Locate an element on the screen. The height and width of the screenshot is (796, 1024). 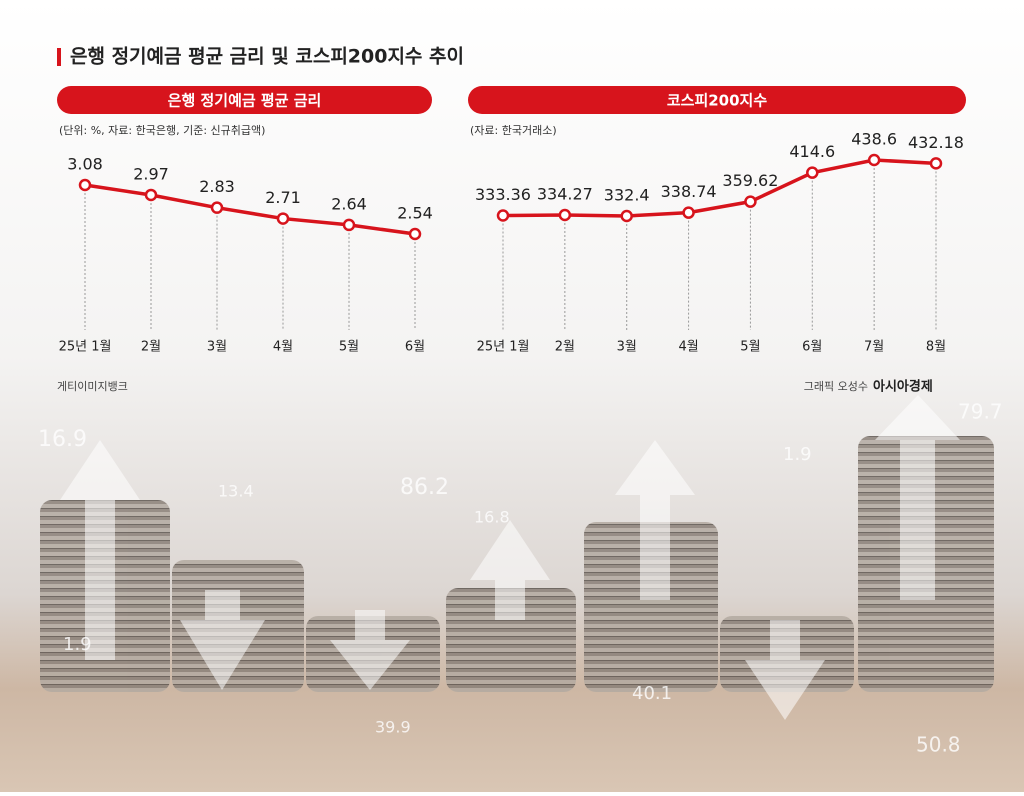
chart-title: 코스피200지수 is located at coordinates (717, 101).